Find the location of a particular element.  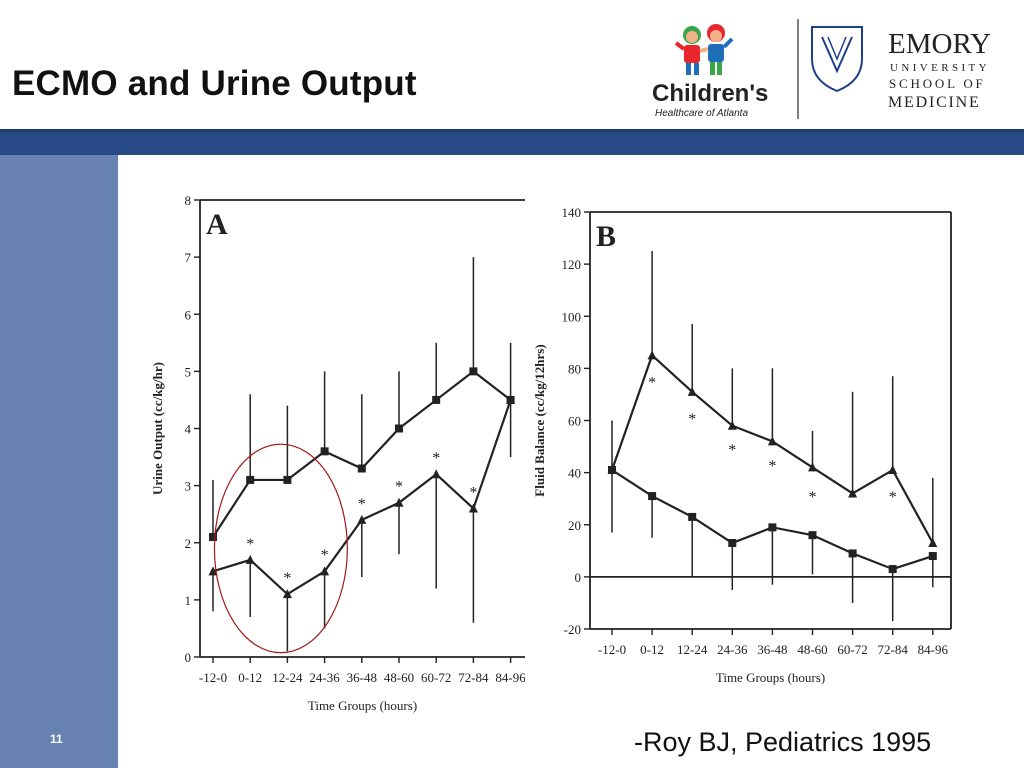

chart-b-x-tick-label: 72-84 is located at coordinates (893, 649).